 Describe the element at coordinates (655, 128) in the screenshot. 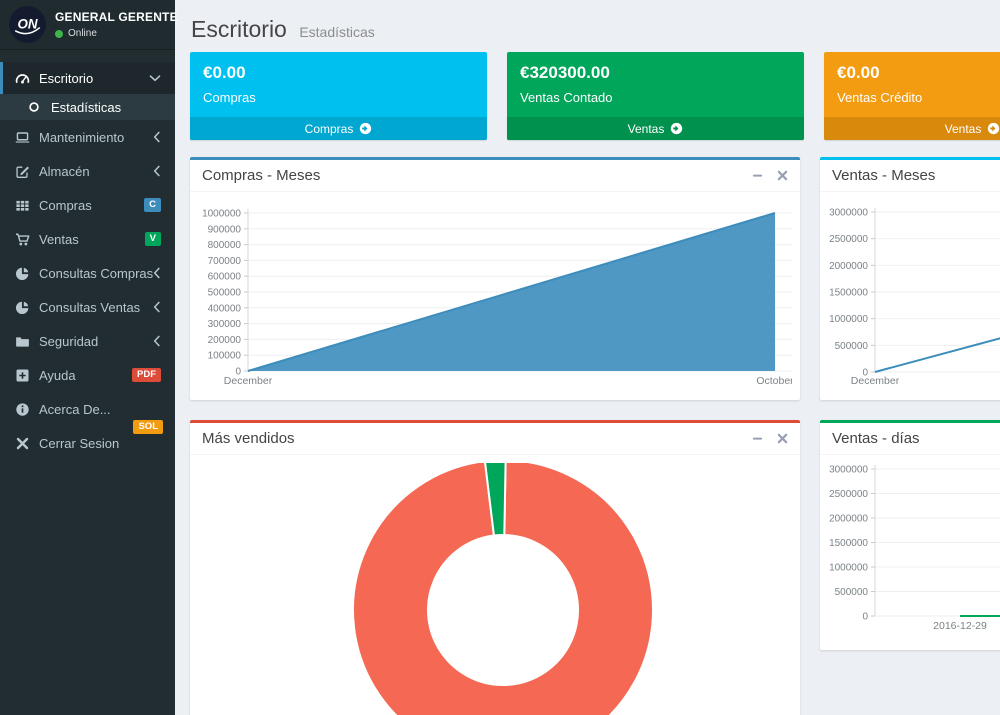

I see `stat-footer-link-ventas: Ventas` at that location.